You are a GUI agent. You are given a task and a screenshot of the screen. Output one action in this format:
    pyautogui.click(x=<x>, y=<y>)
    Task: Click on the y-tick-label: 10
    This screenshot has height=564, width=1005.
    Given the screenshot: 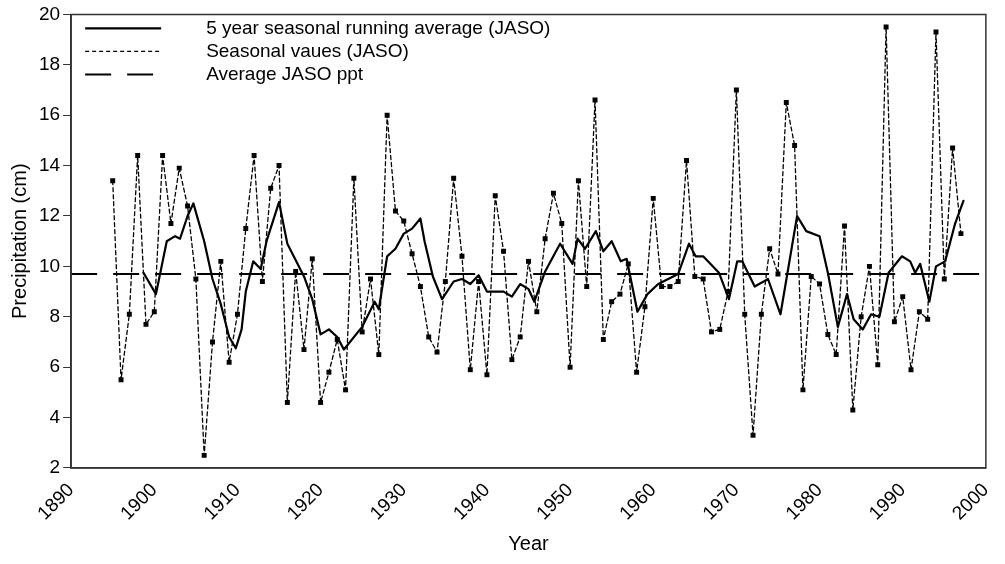 What is the action you would take?
    pyautogui.click(x=49, y=265)
    